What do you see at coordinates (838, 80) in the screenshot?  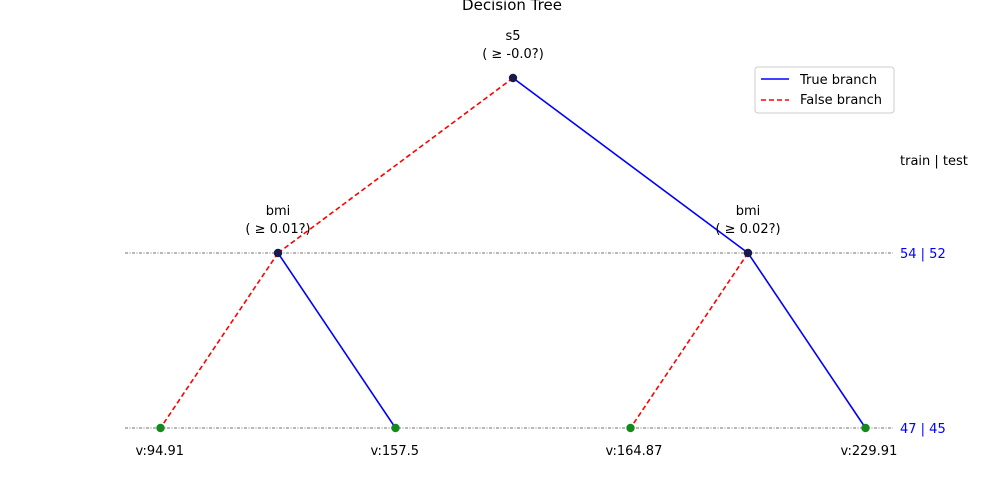 I see `legend-true-label: True branch` at bounding box center [838, 80].